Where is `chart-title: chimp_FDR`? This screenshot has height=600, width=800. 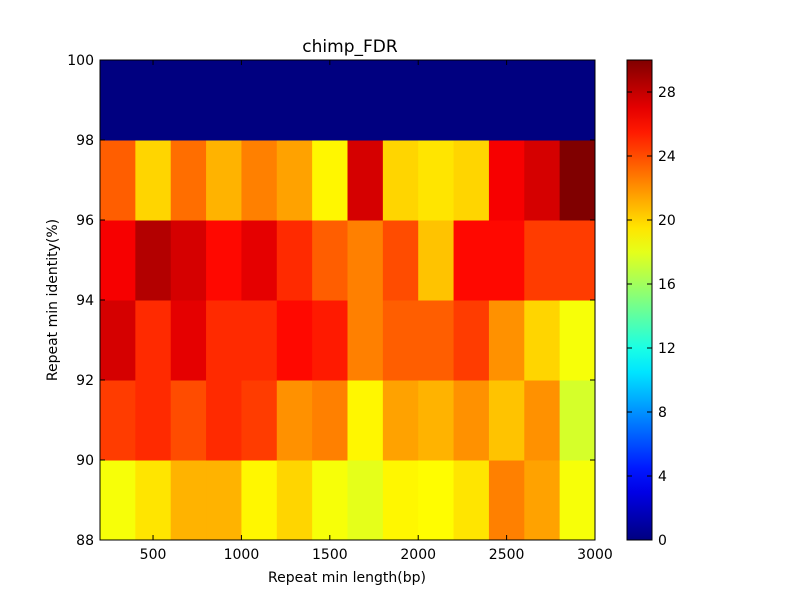
chart-title: chimp_FDR is located at coordinates (350, 47).